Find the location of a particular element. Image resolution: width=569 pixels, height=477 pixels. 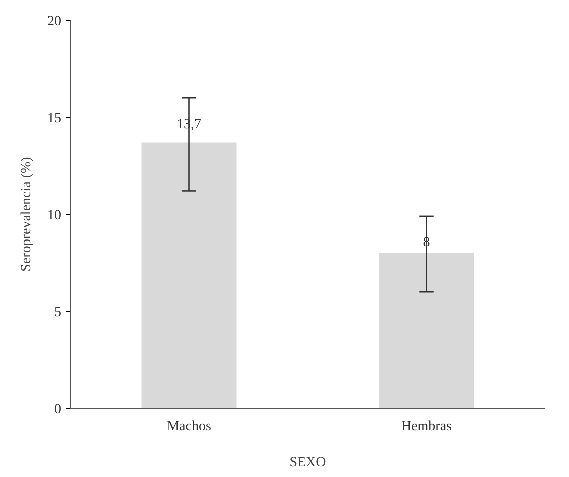

y-tick-label: 0 is located at coordinates (58, 410).